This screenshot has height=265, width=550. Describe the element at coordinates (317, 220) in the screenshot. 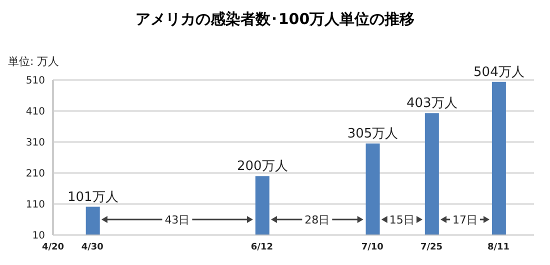

I see `annotation: 28日` at that location.